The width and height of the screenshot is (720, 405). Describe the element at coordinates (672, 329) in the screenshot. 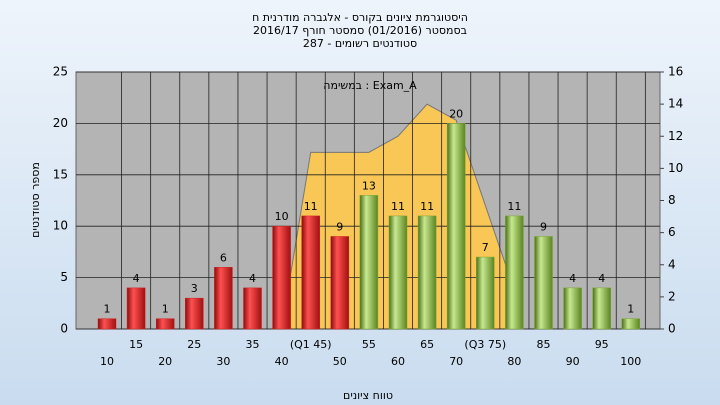

I see `y2-tick-label: 0` at that location.